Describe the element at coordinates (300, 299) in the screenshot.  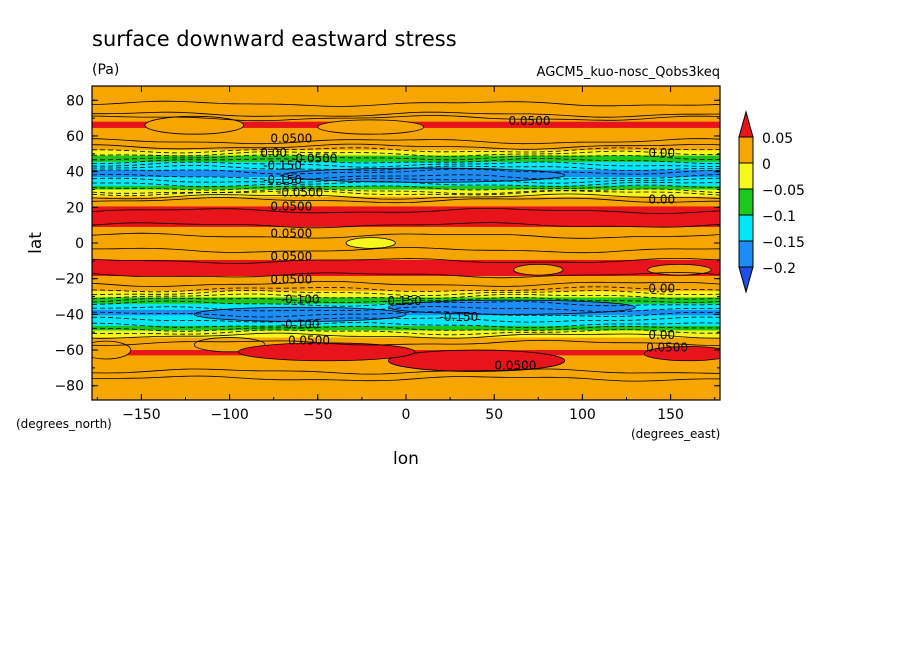
I see `contour-label: -0.100` at that location.